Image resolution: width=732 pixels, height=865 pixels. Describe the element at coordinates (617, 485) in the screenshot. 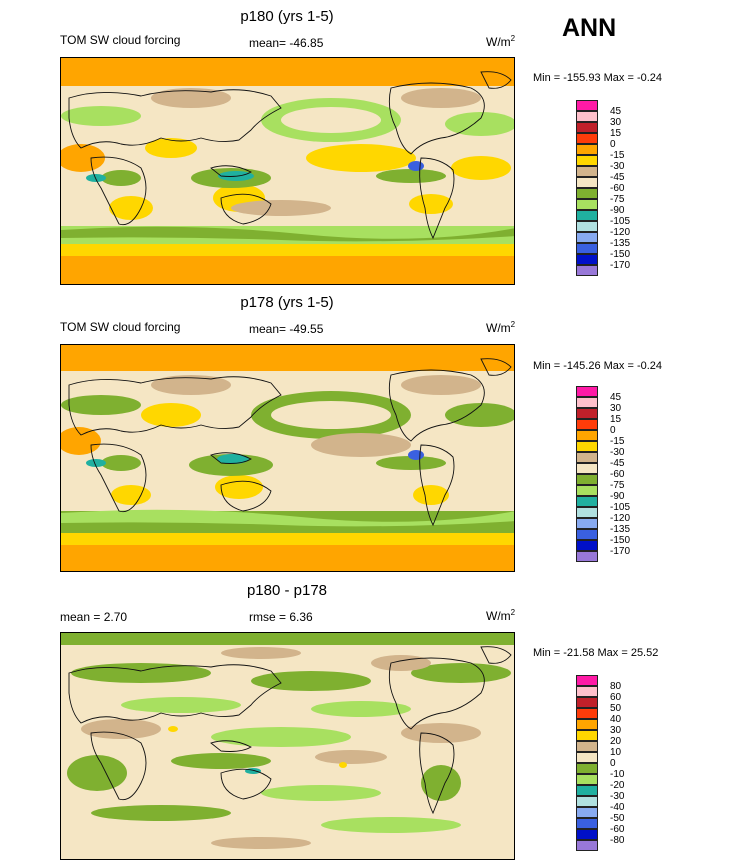

I see `colorbar-label: -75` at that location.